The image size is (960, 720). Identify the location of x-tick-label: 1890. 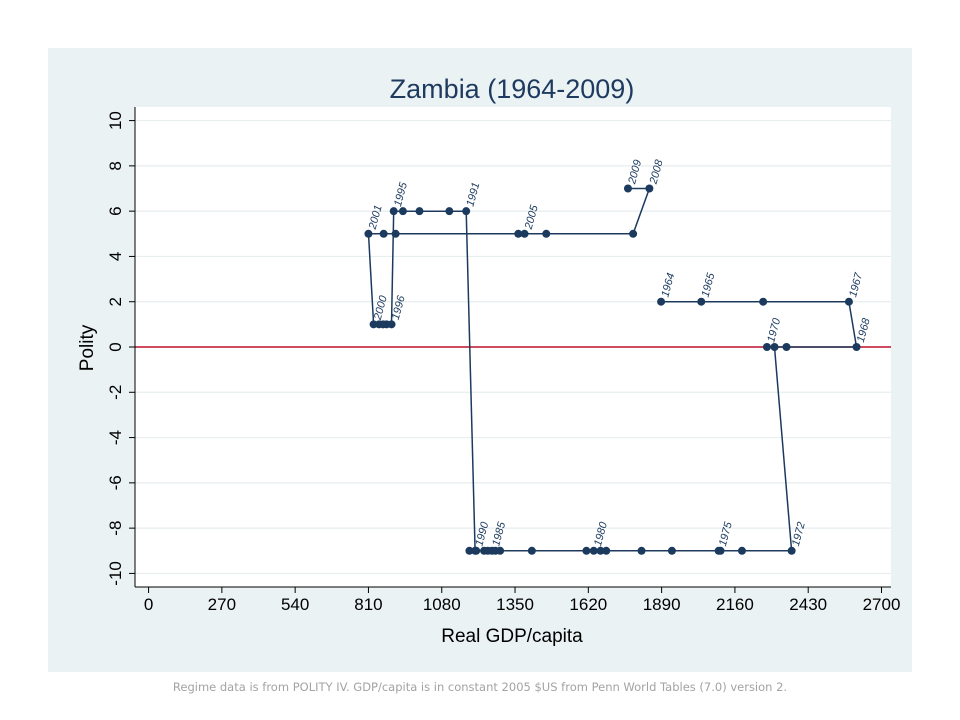
(662, 604).